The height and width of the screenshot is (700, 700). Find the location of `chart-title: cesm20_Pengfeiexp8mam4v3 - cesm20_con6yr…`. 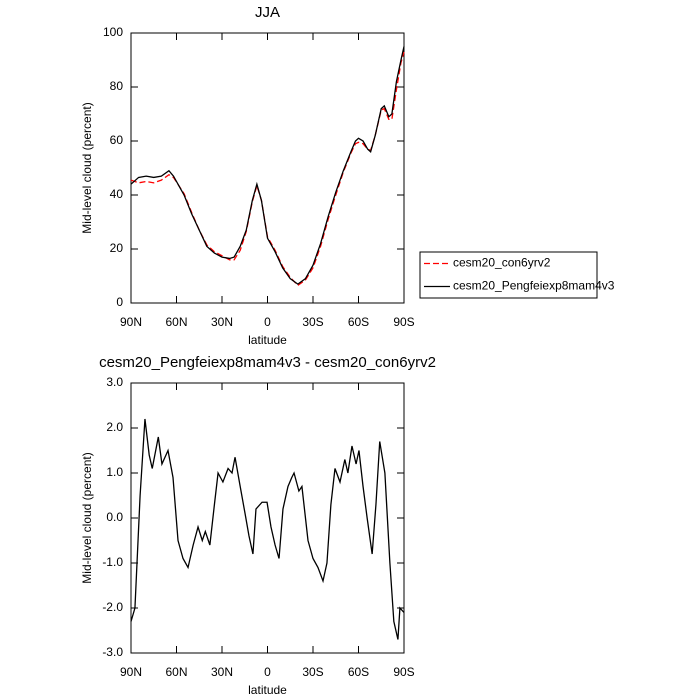

chart-title: cesm20_Pengfeiexp8mam4v3 - cesm20_con6yr… is located at coordinates (267, 362).